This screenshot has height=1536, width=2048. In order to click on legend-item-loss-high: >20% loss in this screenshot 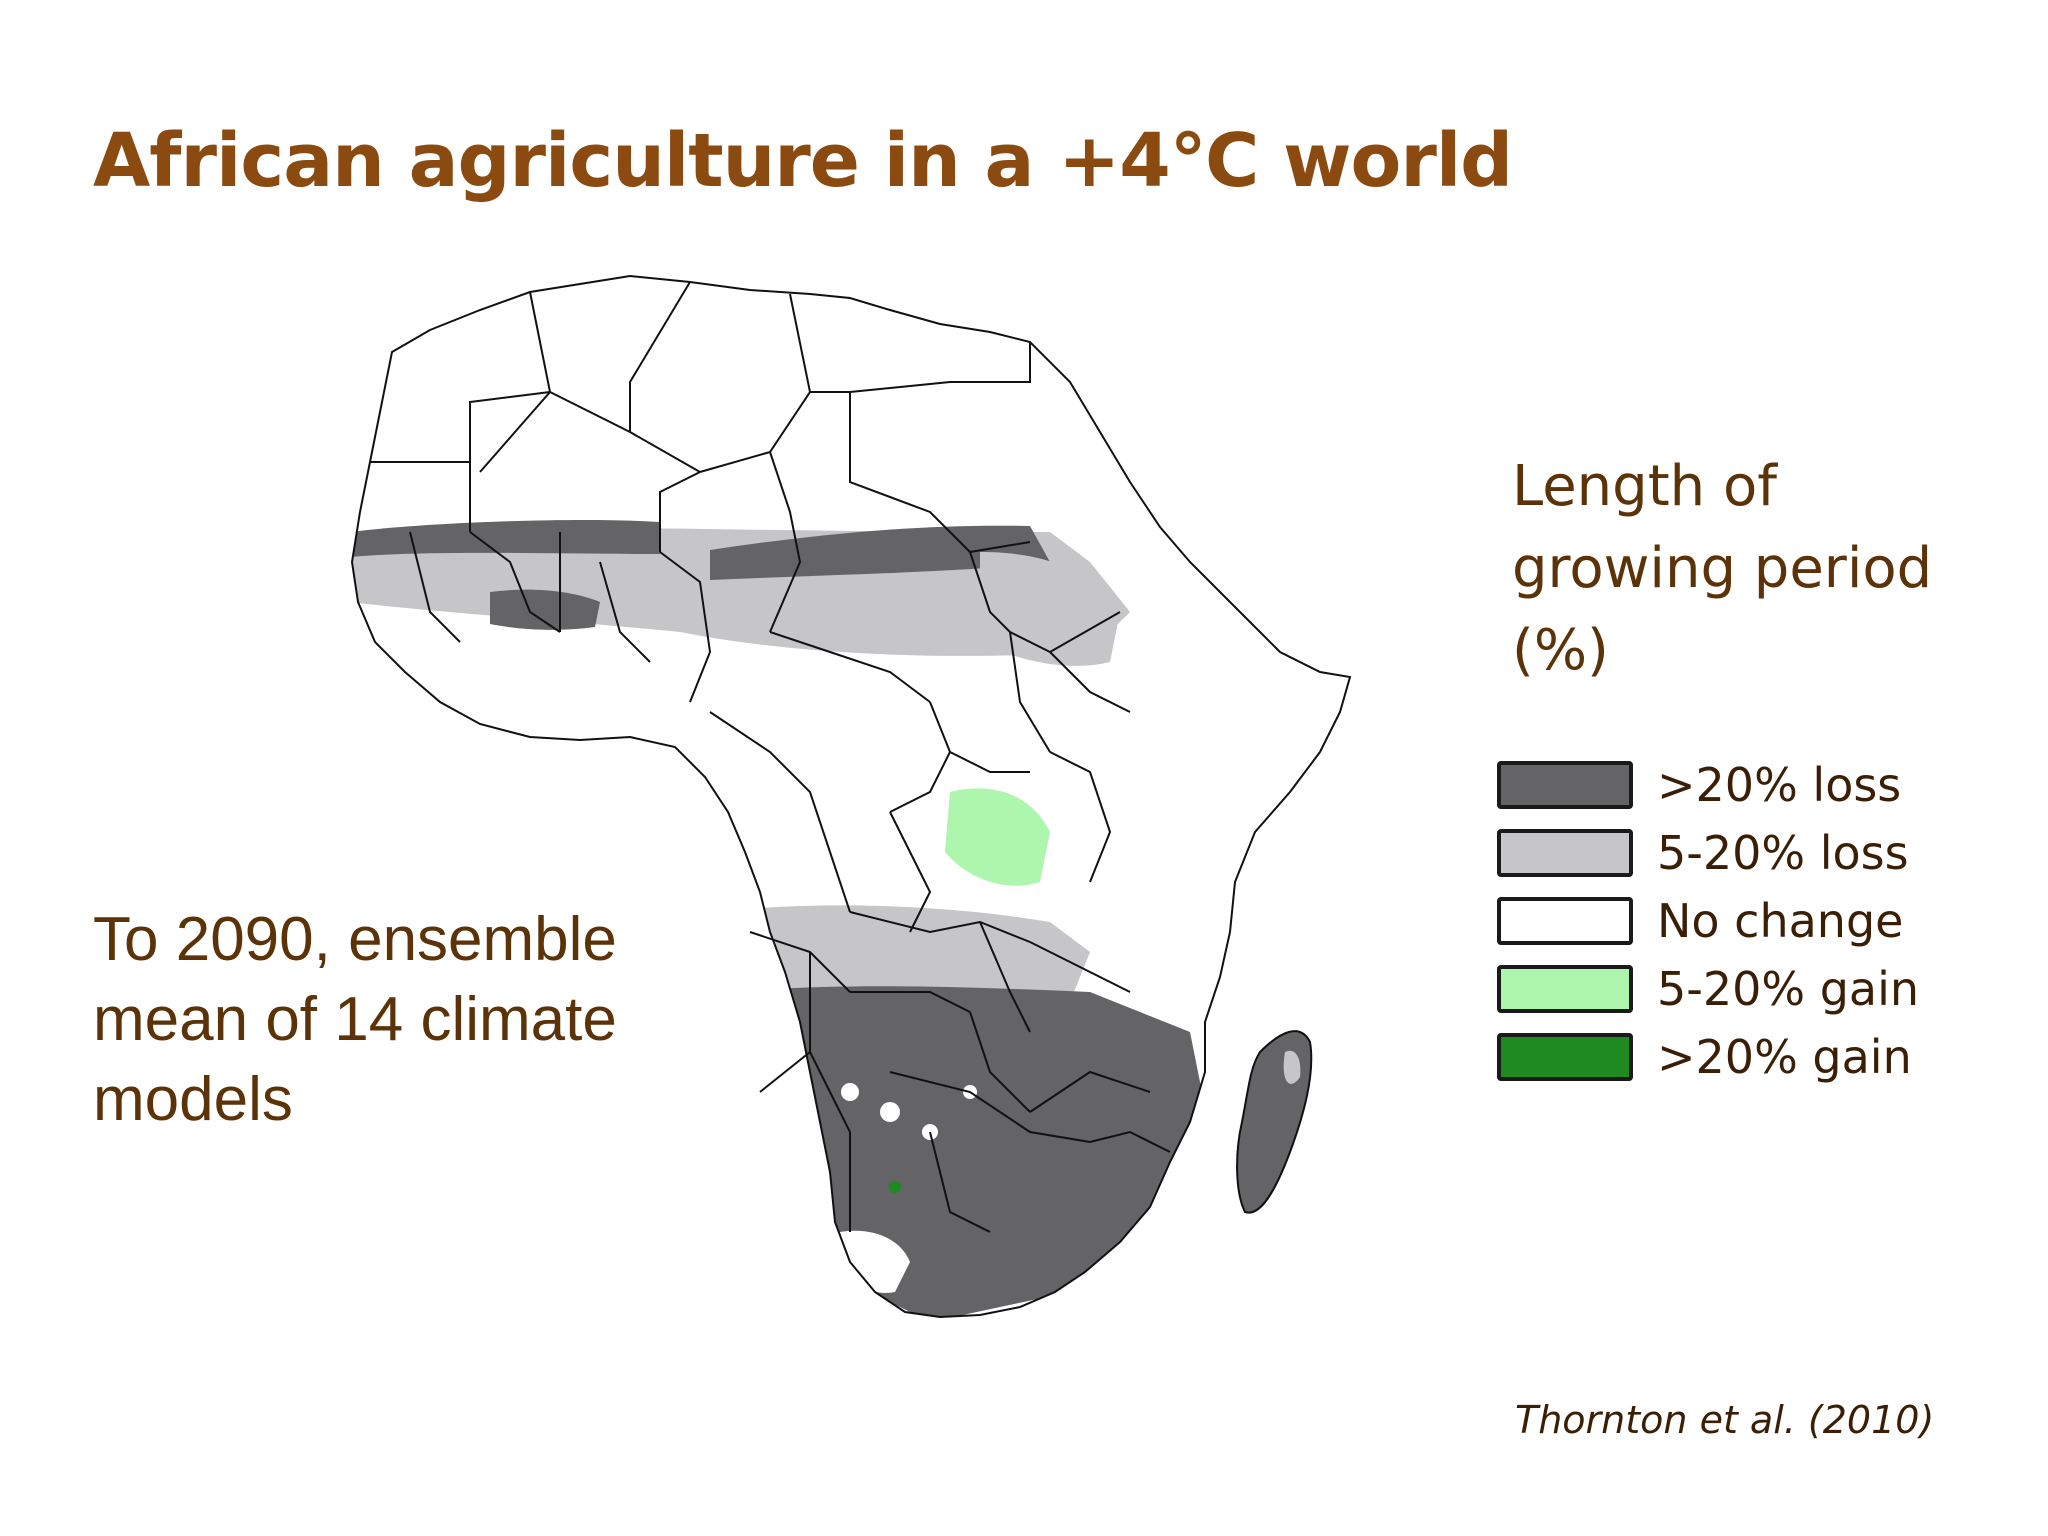, I will do `click(1708, 785)`.